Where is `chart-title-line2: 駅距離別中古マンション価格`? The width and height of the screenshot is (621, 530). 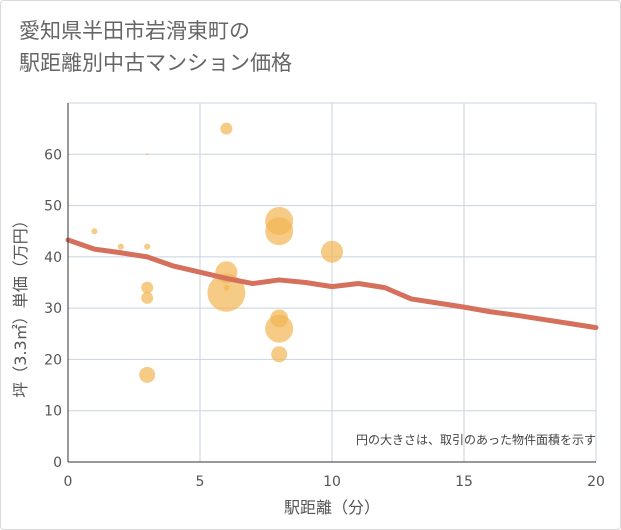 chart-title-line2: 駅距離別中古マンション価格 is located at coordinates (155, 63).